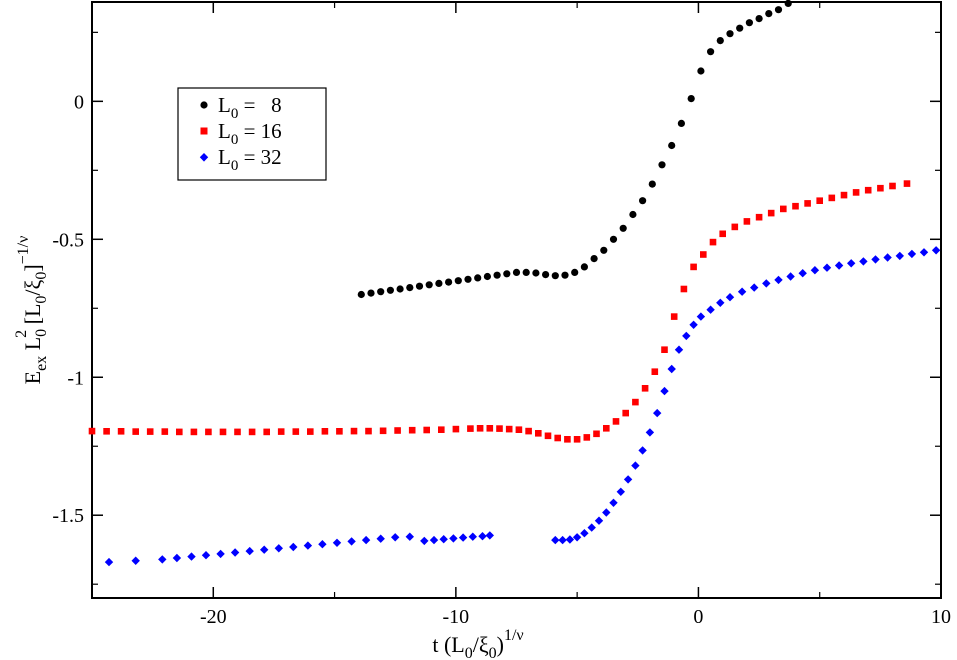  I want to click on y-tick-label: 0, so click(79, 102).